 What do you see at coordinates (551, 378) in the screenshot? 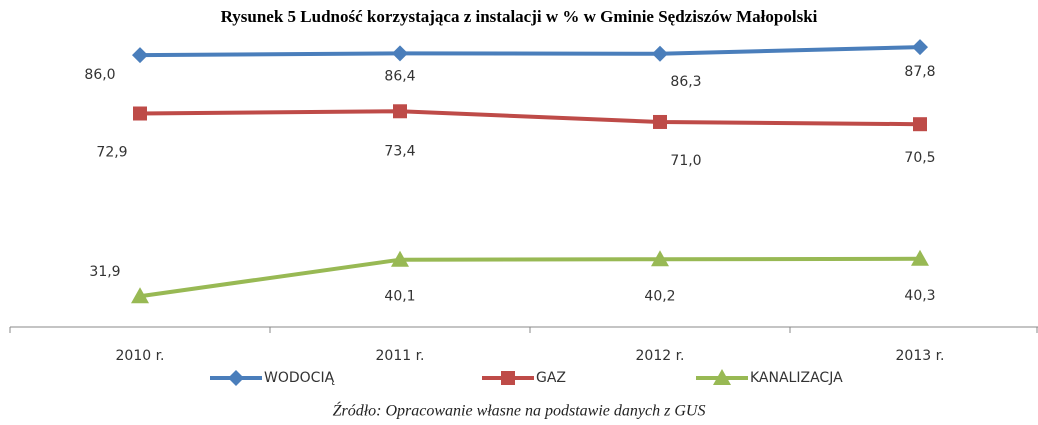
I see `legend-label: GAZ` at bounding box center [551, 378].